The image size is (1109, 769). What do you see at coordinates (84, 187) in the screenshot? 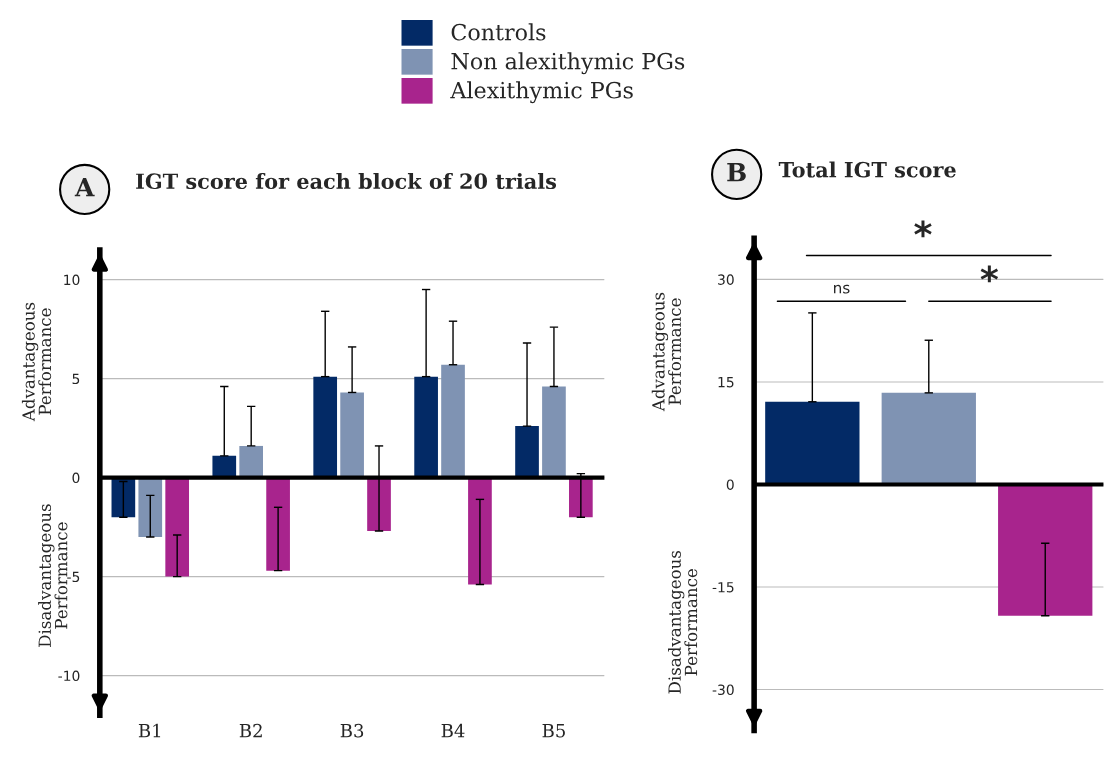
I see `text: A` at bounding box center [84, 187].